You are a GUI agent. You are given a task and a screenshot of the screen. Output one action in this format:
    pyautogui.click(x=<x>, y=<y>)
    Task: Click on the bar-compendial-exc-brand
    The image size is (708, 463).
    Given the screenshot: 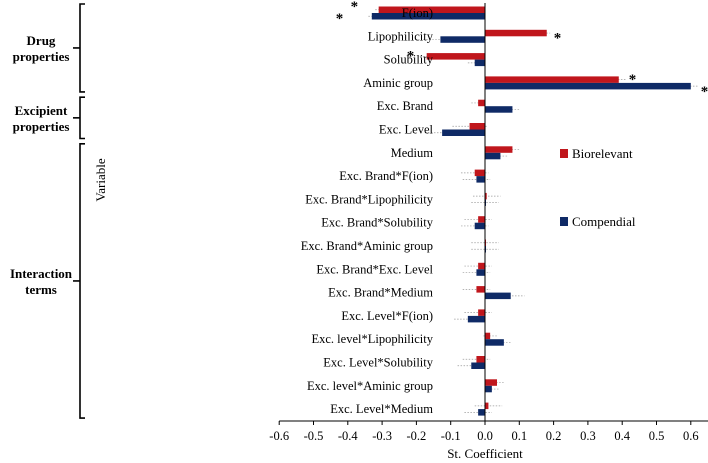 What is the action you would take?
    pyautogui.click(x=499, y=109)
    